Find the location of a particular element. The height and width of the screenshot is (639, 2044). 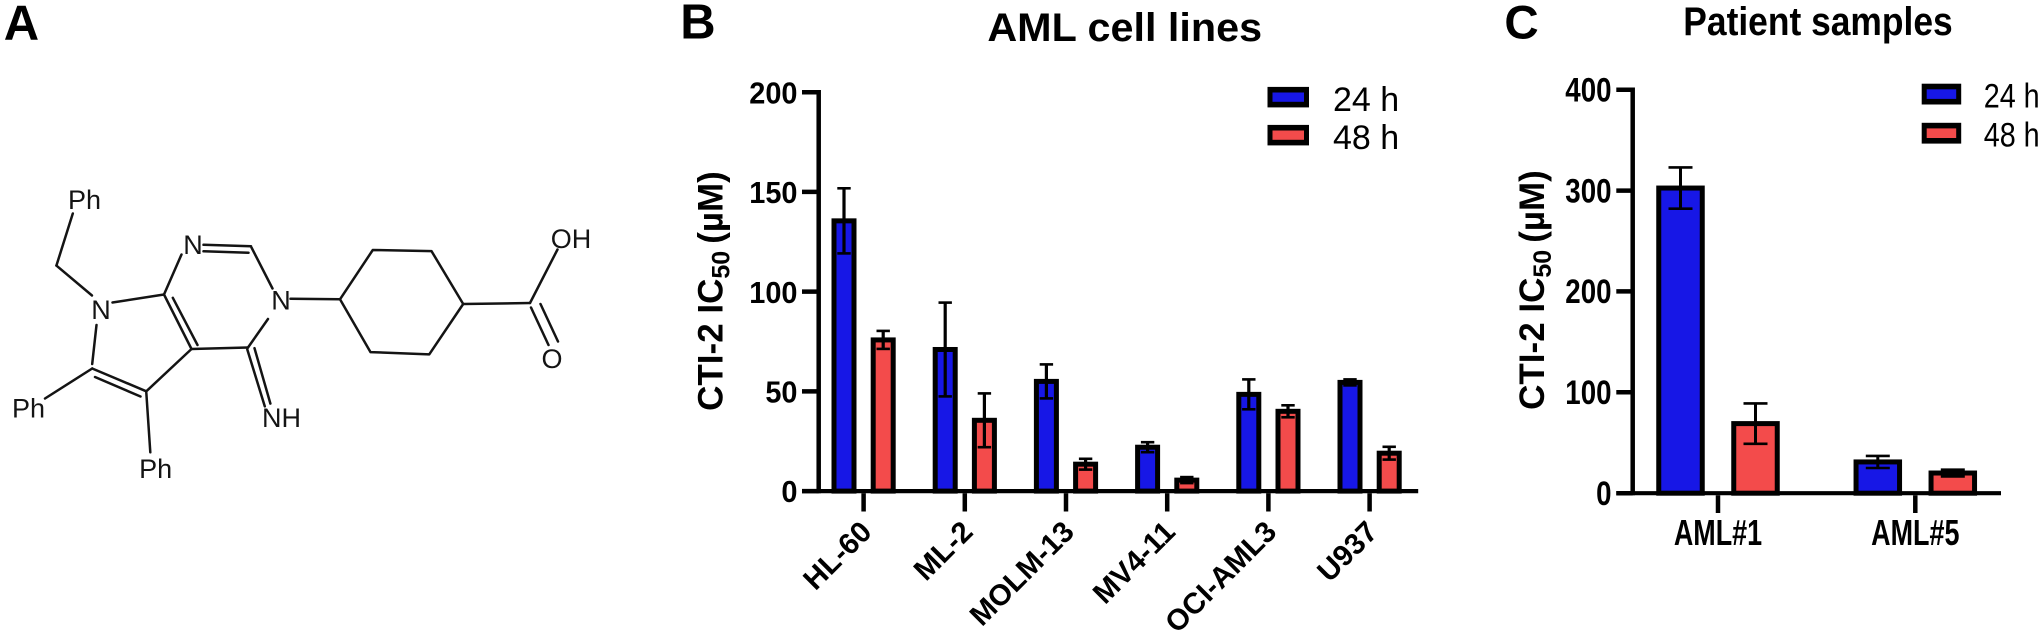

svg-text: U937 is located at coordinates (1347, 551).